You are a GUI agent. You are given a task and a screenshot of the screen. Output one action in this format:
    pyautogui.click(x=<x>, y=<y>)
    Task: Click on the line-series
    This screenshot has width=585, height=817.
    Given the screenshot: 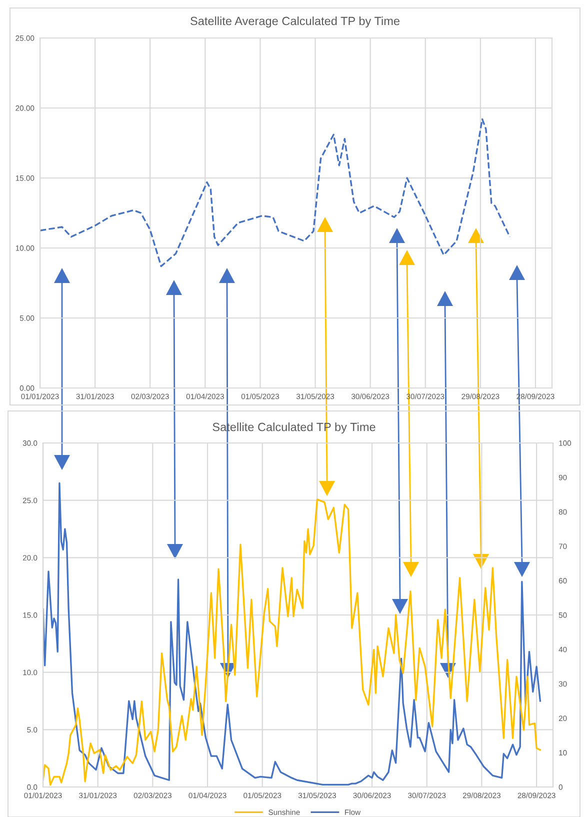 What is the action you would take?
    pyautogui.click(x=275, y=193)
    